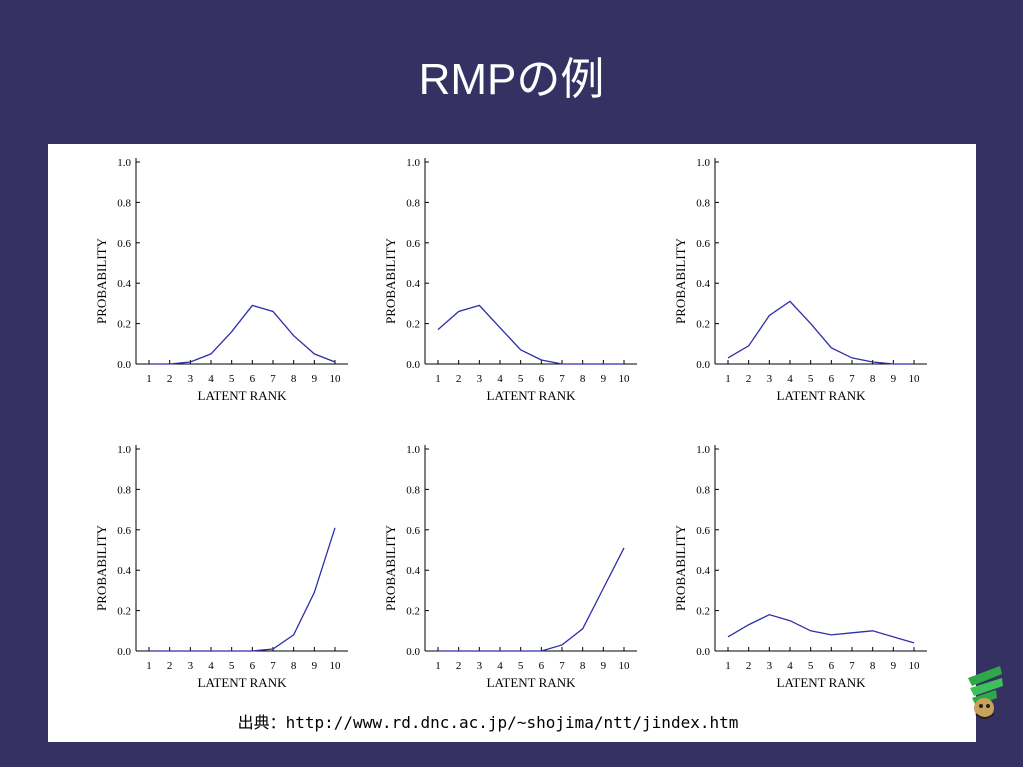  What do you see at coordinates (511, 79) in the screenshot?
I see `slide-title: RMPの例` at bounding box center [511, 79].